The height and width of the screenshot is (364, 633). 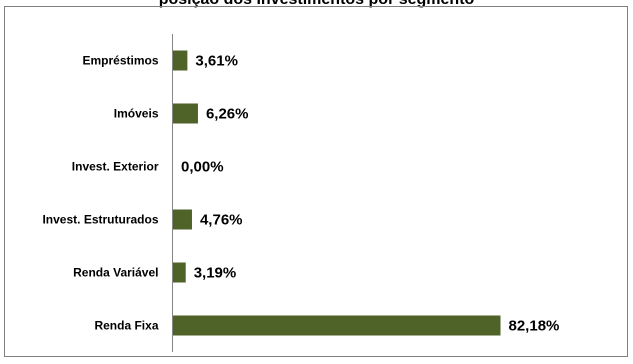 What do you see at coordinates (221, 220) in the screenshot?
I see `value-label-3: 4,76%` at bounding box center [221, 220].